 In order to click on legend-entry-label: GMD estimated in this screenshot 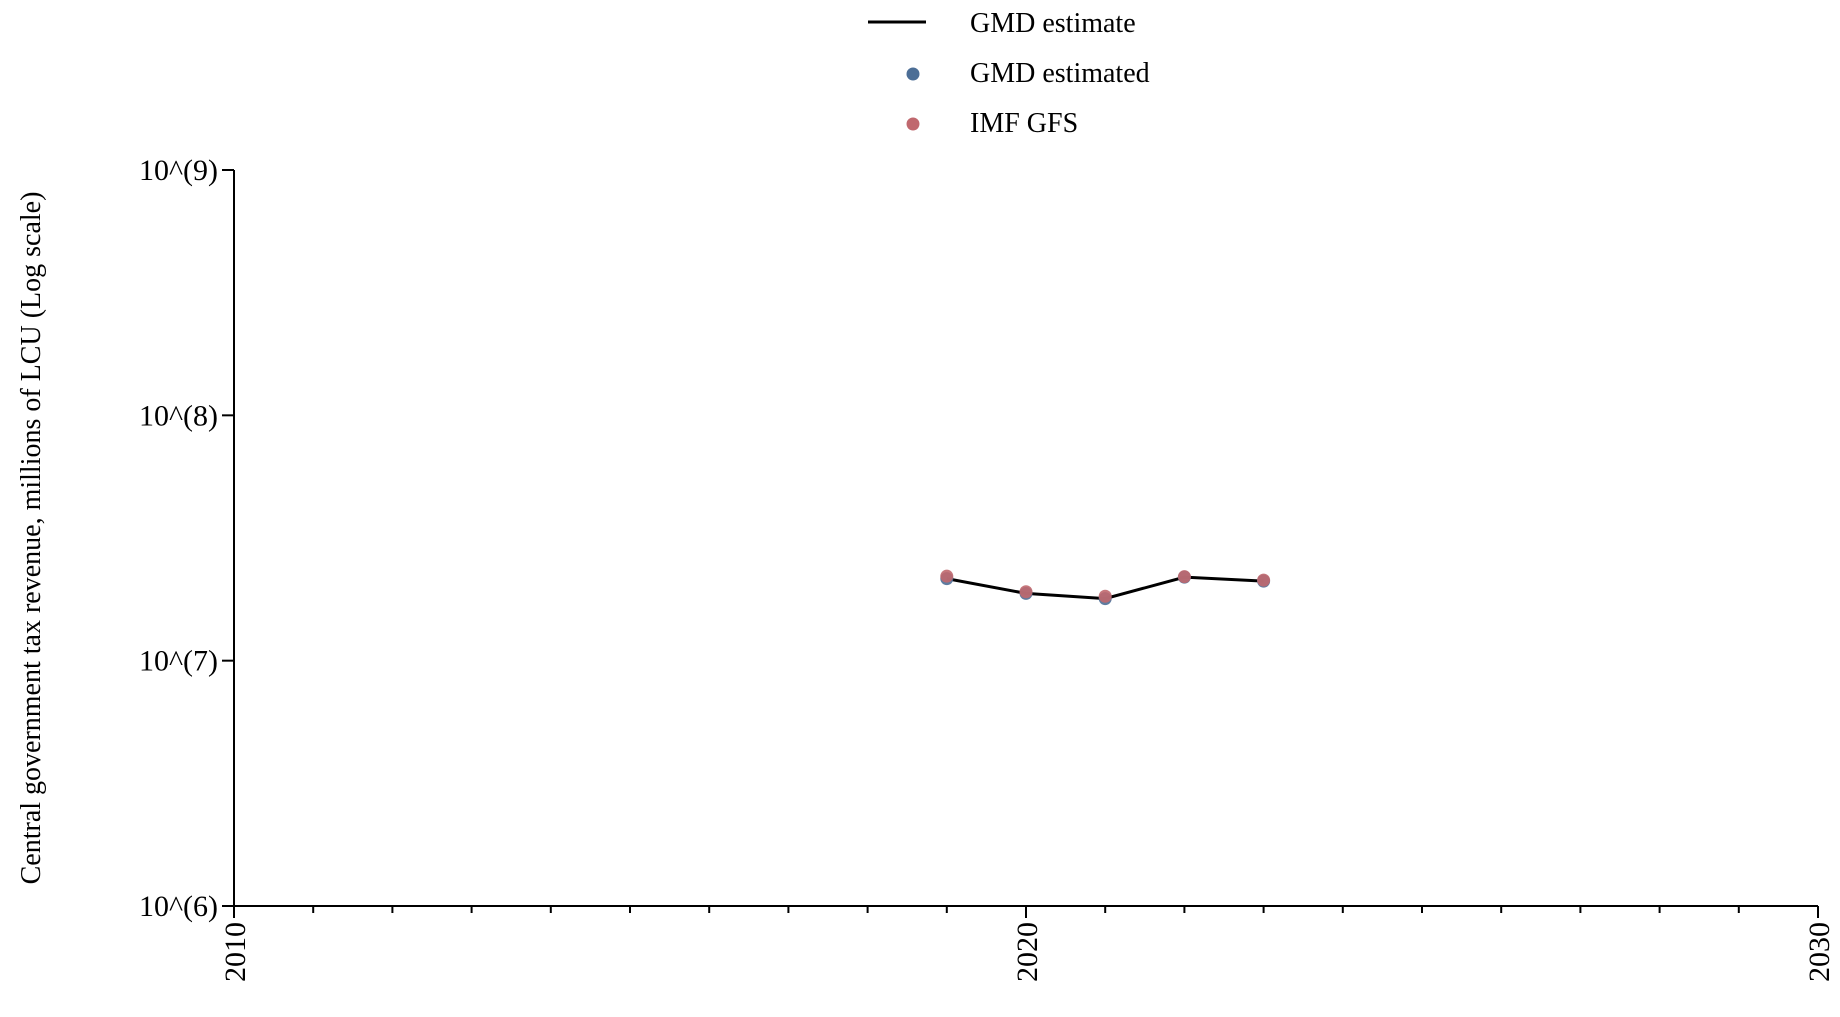, I will do `click(1060, 73)`.